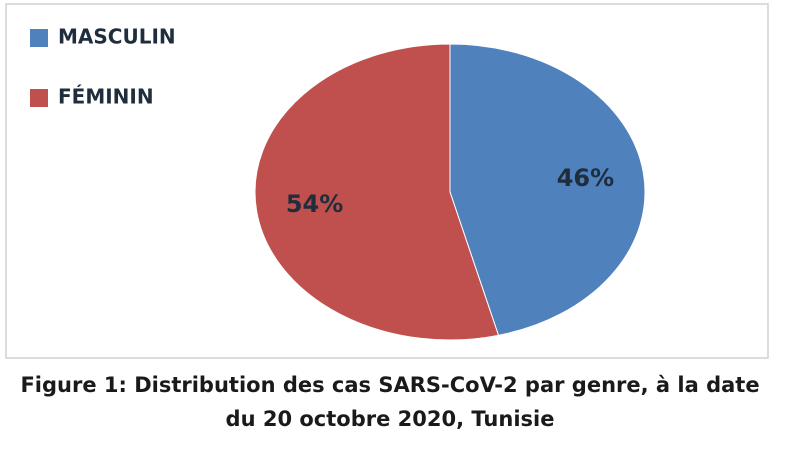  I want to click on data-label: 46%, so click(585, 178).